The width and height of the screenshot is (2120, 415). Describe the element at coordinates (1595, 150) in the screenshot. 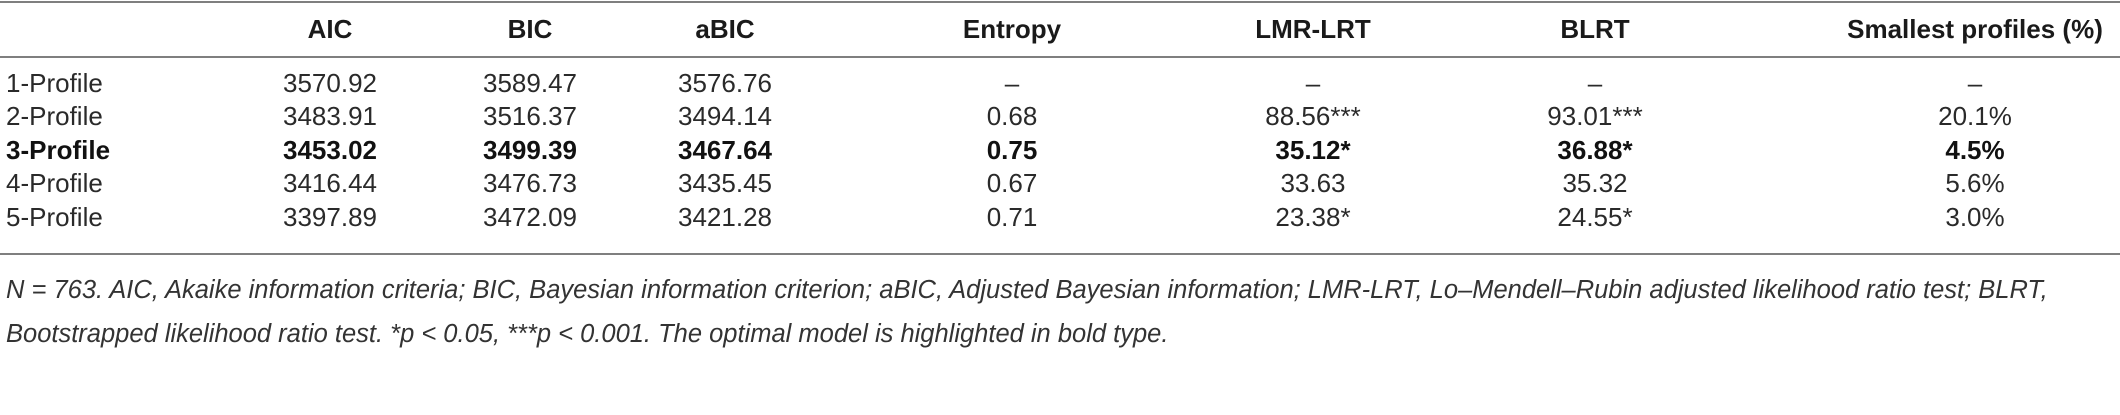

I see `blrt-value: 36.88*` at that location.